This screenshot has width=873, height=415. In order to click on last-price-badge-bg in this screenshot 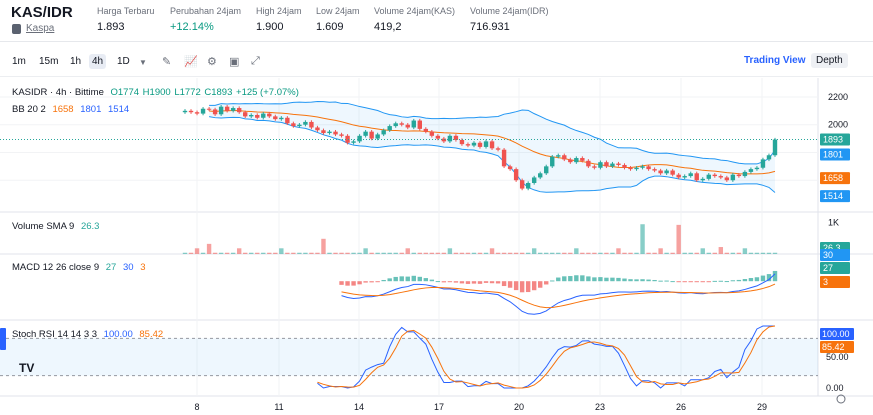, I will do `click(835, 139)`.